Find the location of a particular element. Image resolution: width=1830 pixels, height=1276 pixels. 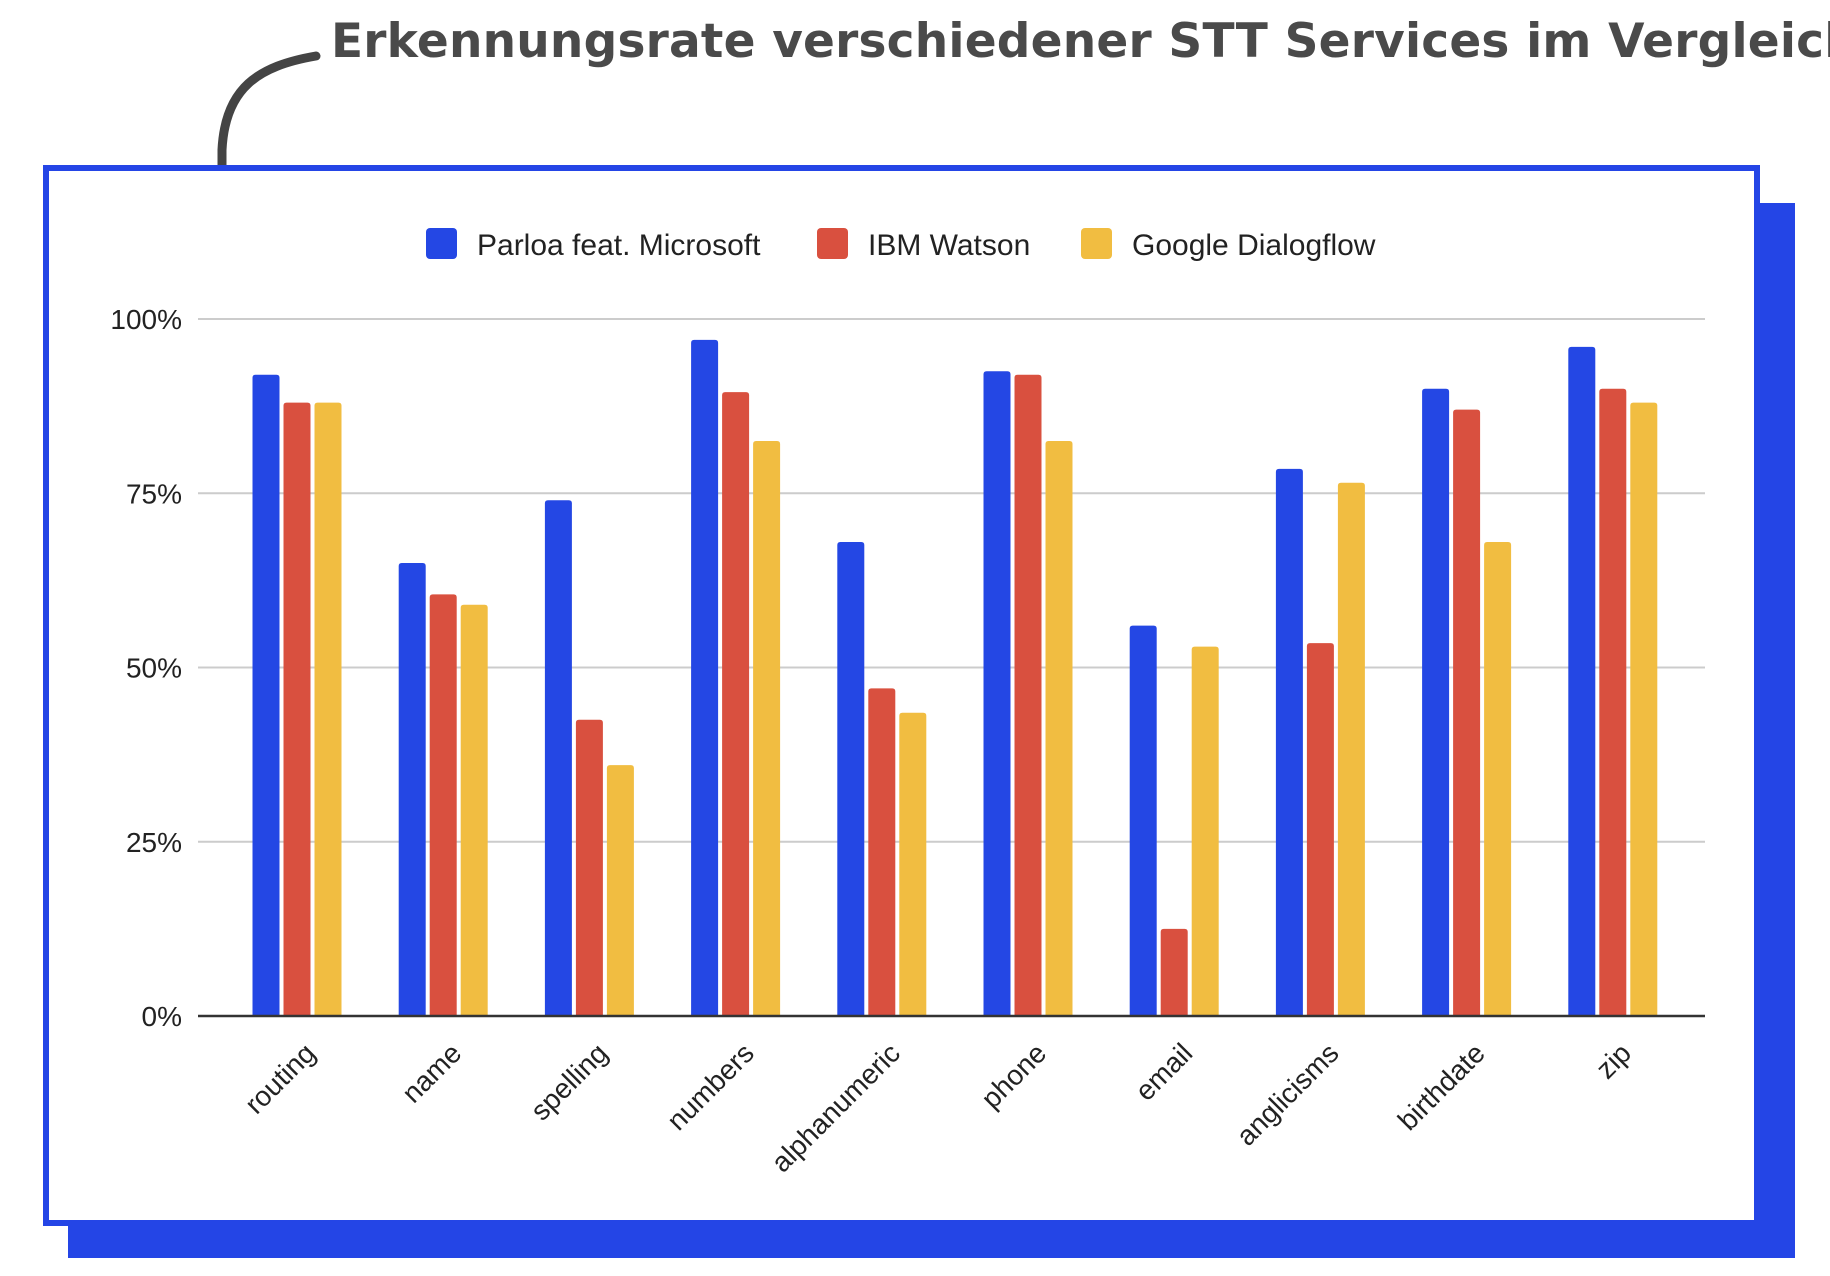

y-tick-label: 25% is located at coordinates (154, 842).